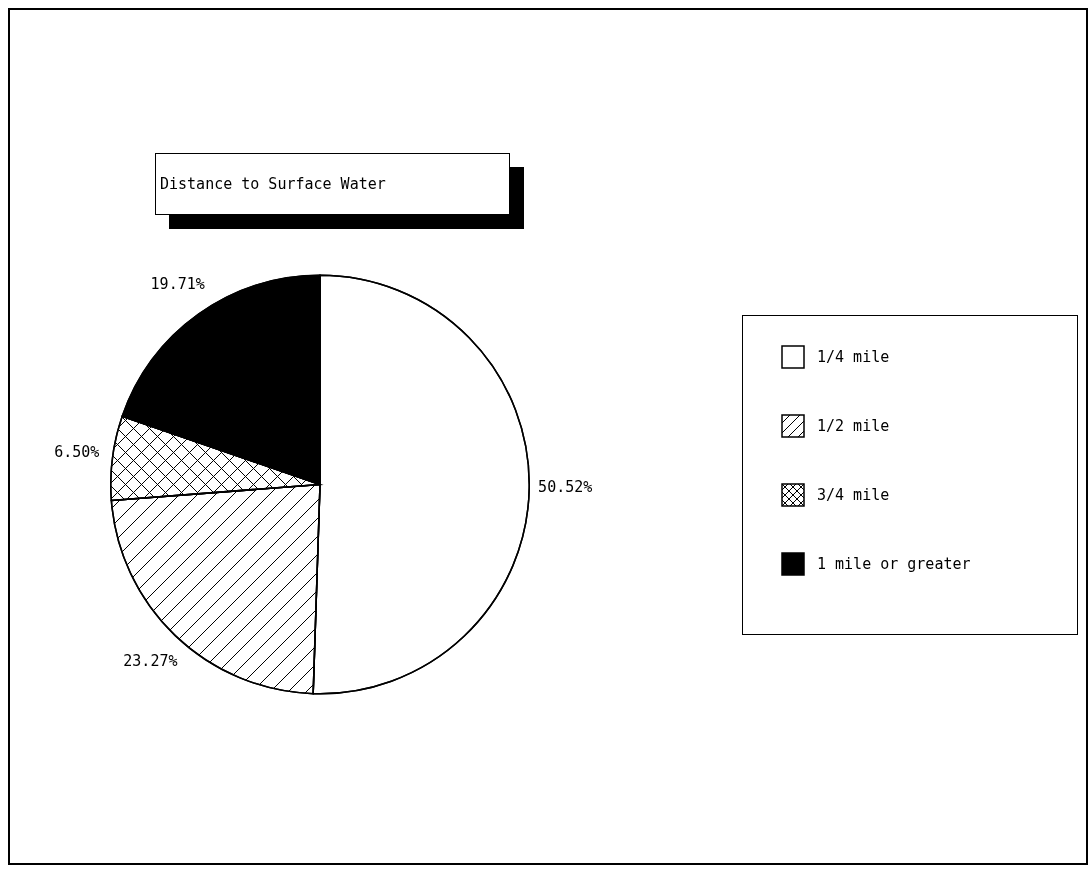  Describe the element at coordinates (853, 357) in the screenshot. I see `legend-label: 1/4 mile` at that location.